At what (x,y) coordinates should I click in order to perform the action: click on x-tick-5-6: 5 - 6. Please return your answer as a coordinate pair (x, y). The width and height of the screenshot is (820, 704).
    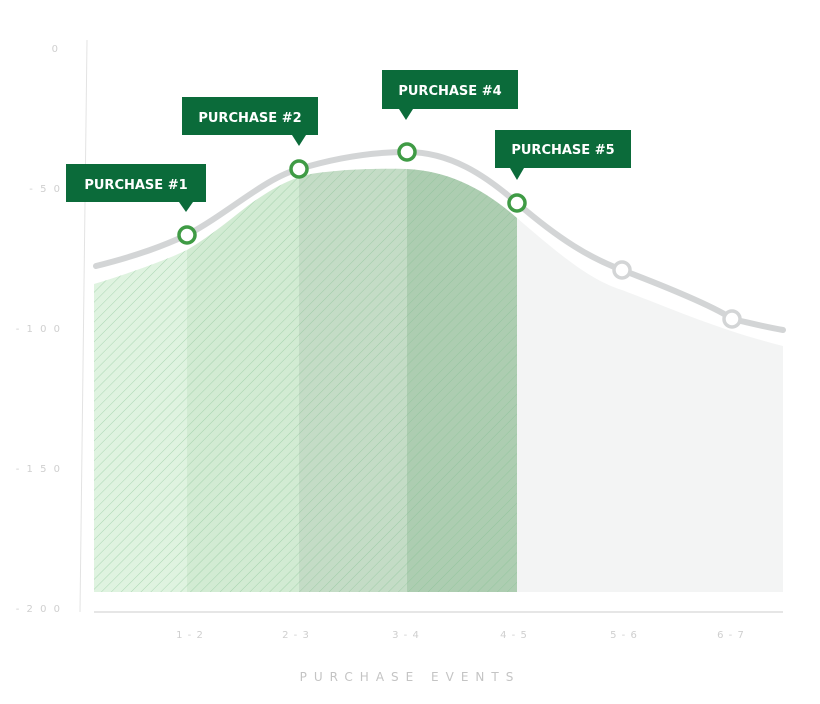
    Looking at the image, I should click on (624, 635).